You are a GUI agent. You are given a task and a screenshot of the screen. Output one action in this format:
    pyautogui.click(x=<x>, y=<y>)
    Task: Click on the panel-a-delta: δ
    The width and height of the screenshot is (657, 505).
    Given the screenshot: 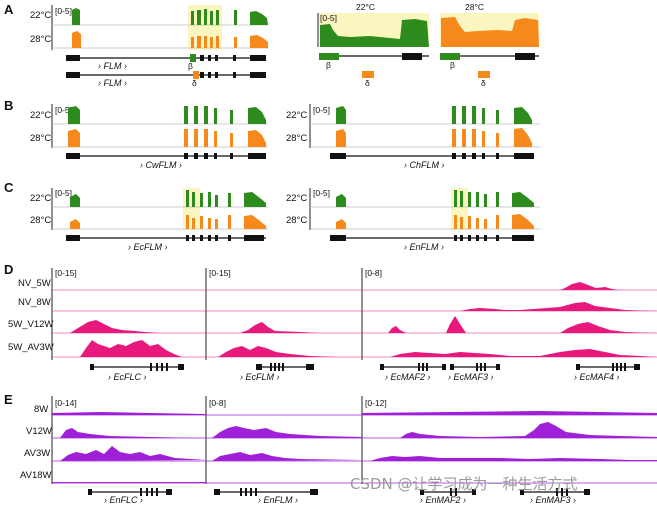 What is the action you would take?
    pyautogui.click(x=194, y=83)
    